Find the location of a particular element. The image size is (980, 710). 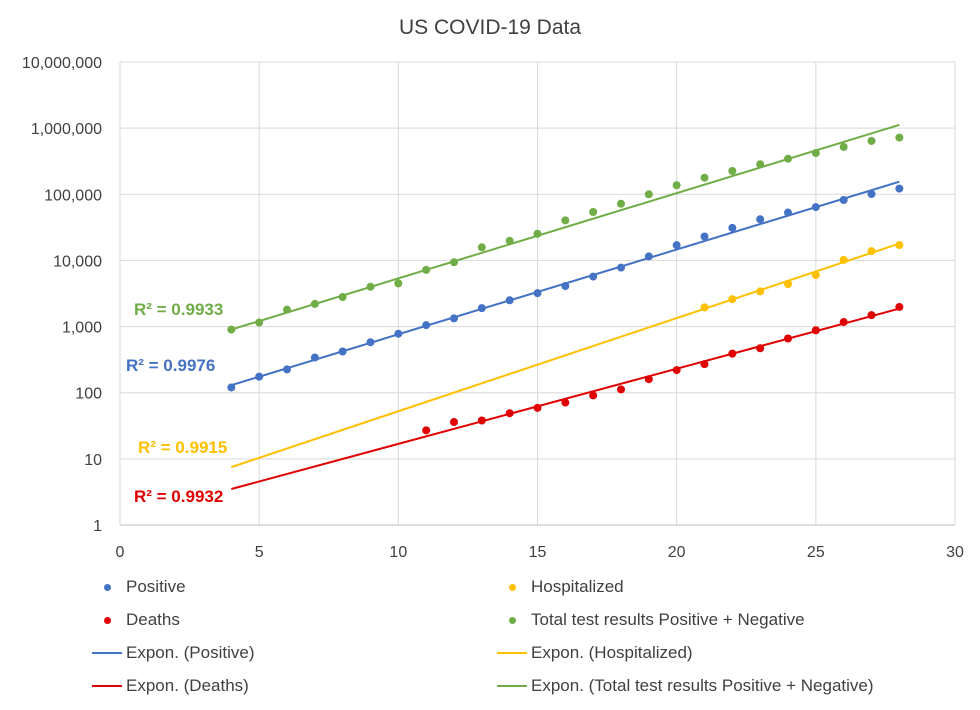

legend-marker-expon-positive is located at coordinates (107, 653).